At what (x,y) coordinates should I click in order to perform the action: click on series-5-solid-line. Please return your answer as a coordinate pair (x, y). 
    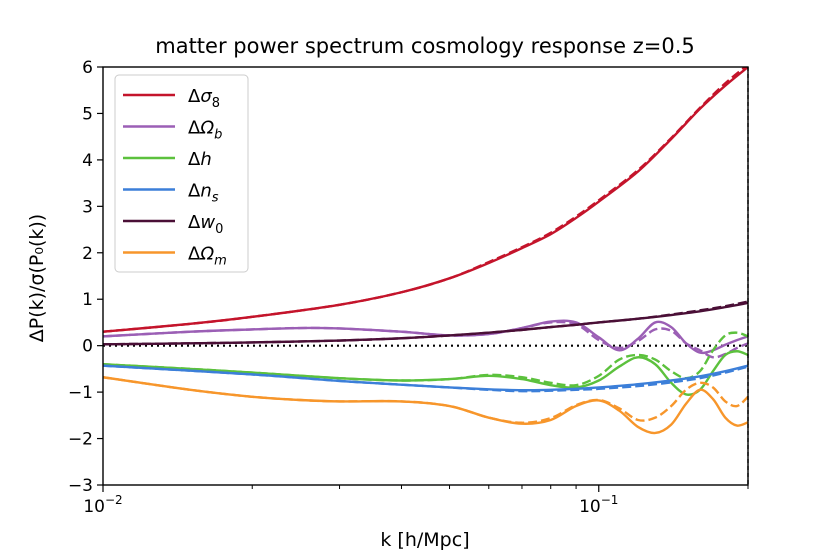
    Looking at the image, I should click on (425, 405).